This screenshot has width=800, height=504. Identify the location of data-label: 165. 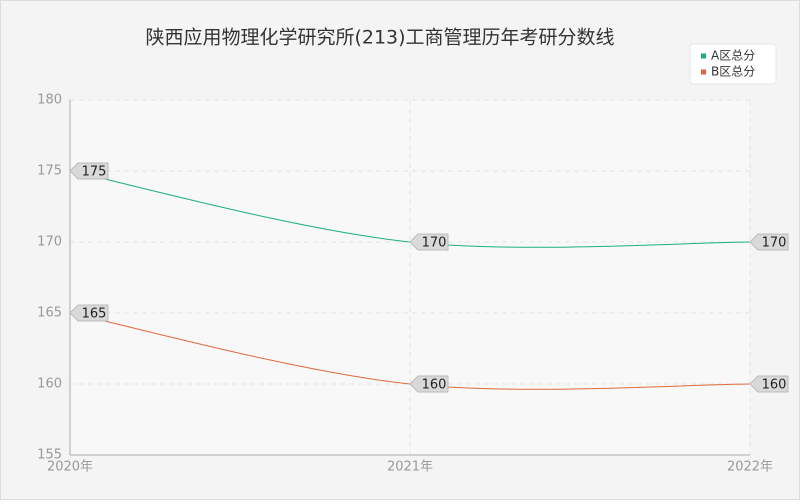
(94, 314).